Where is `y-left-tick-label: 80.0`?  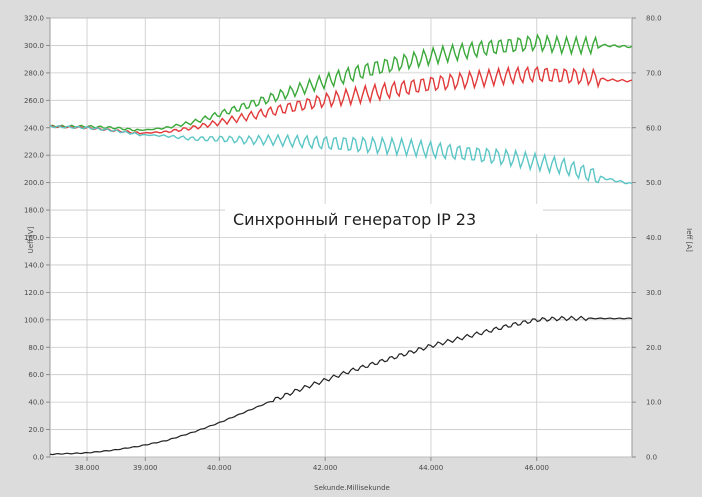
y-left-tick-label: 80.0 is located at coordinates (36, 348).